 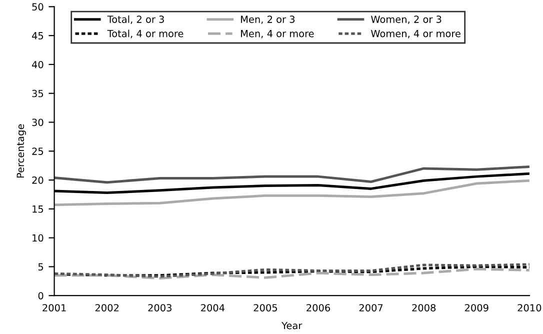 I want to click on y-tick-label: 40, so click(x=38, y=64).